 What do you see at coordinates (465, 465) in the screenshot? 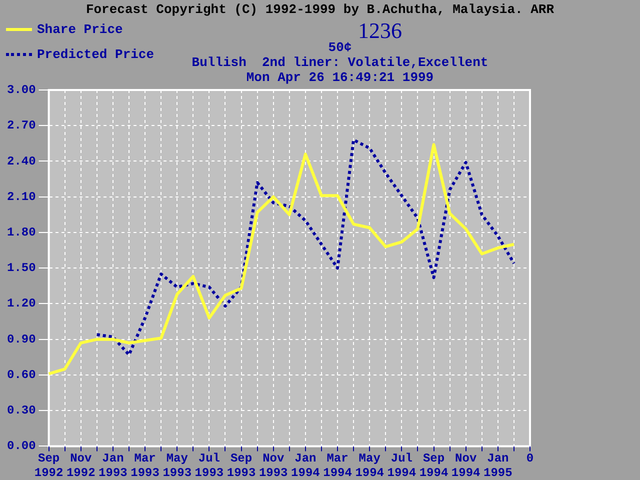
I see `x-tick-label: Nov 1994` at bounding box center [465, 465].